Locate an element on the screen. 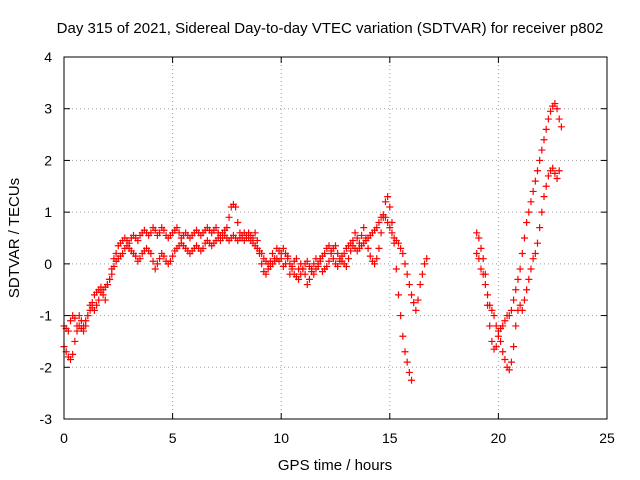 Image resolution: width=640 pixels, height=480 pixels. x-axis-label: GPS time / hours is located at coordinates (335, 465).